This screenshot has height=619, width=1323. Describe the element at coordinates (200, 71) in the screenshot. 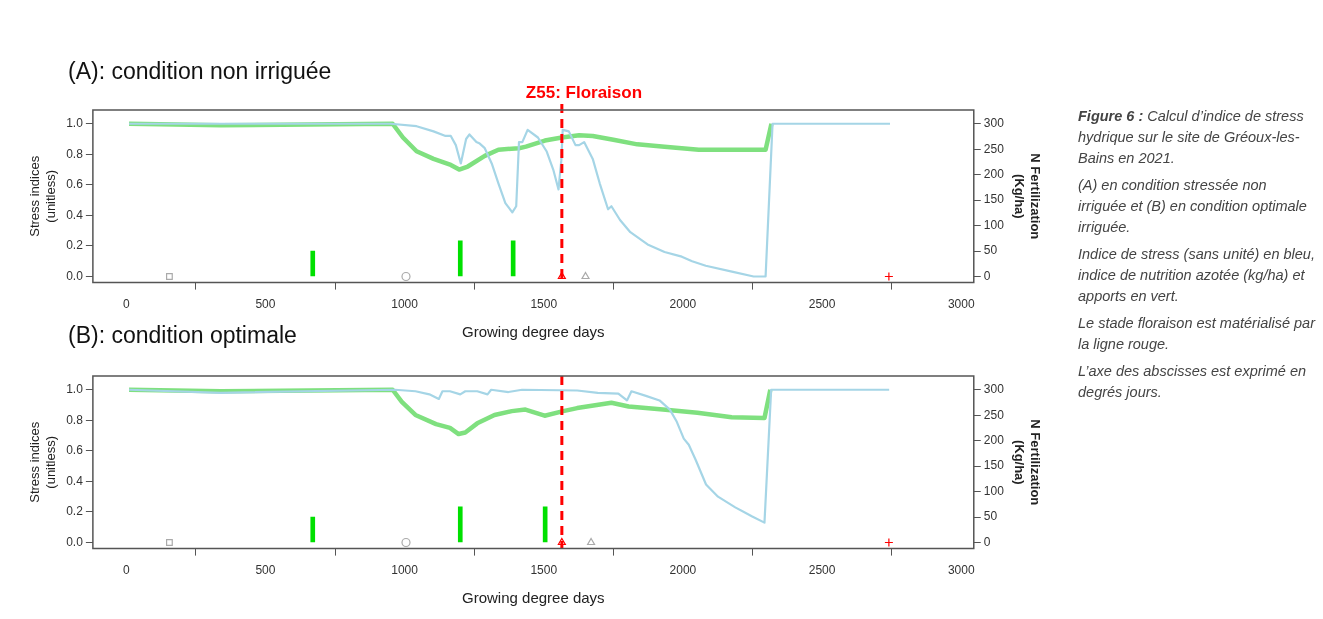

I see `chart-title: (A): condition non irriguée` at that location.